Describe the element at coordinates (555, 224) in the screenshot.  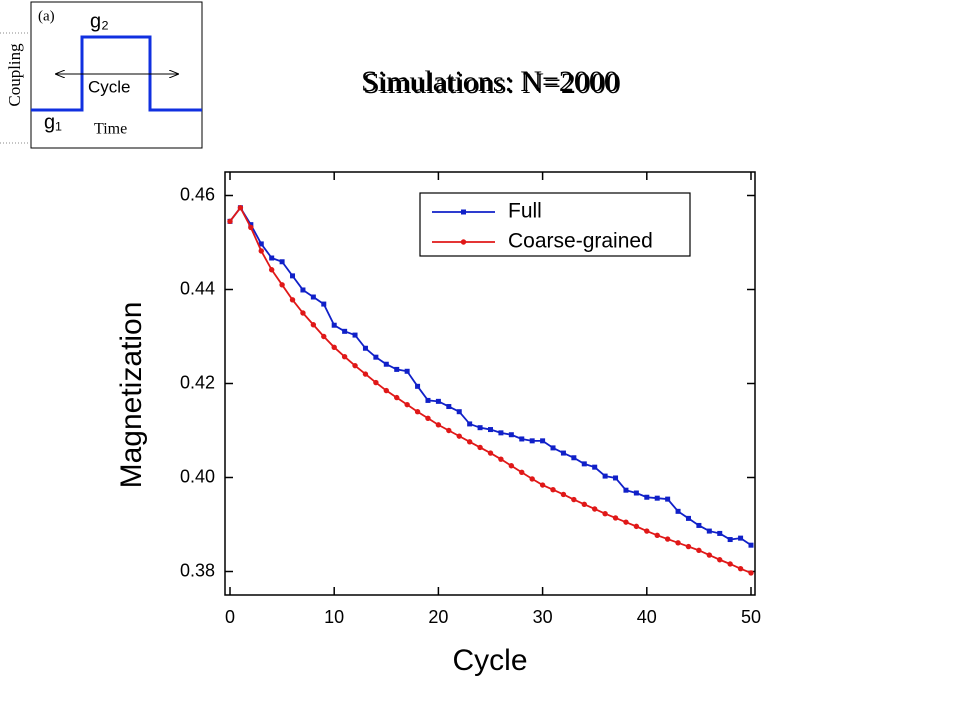
I see `legend` at that location.